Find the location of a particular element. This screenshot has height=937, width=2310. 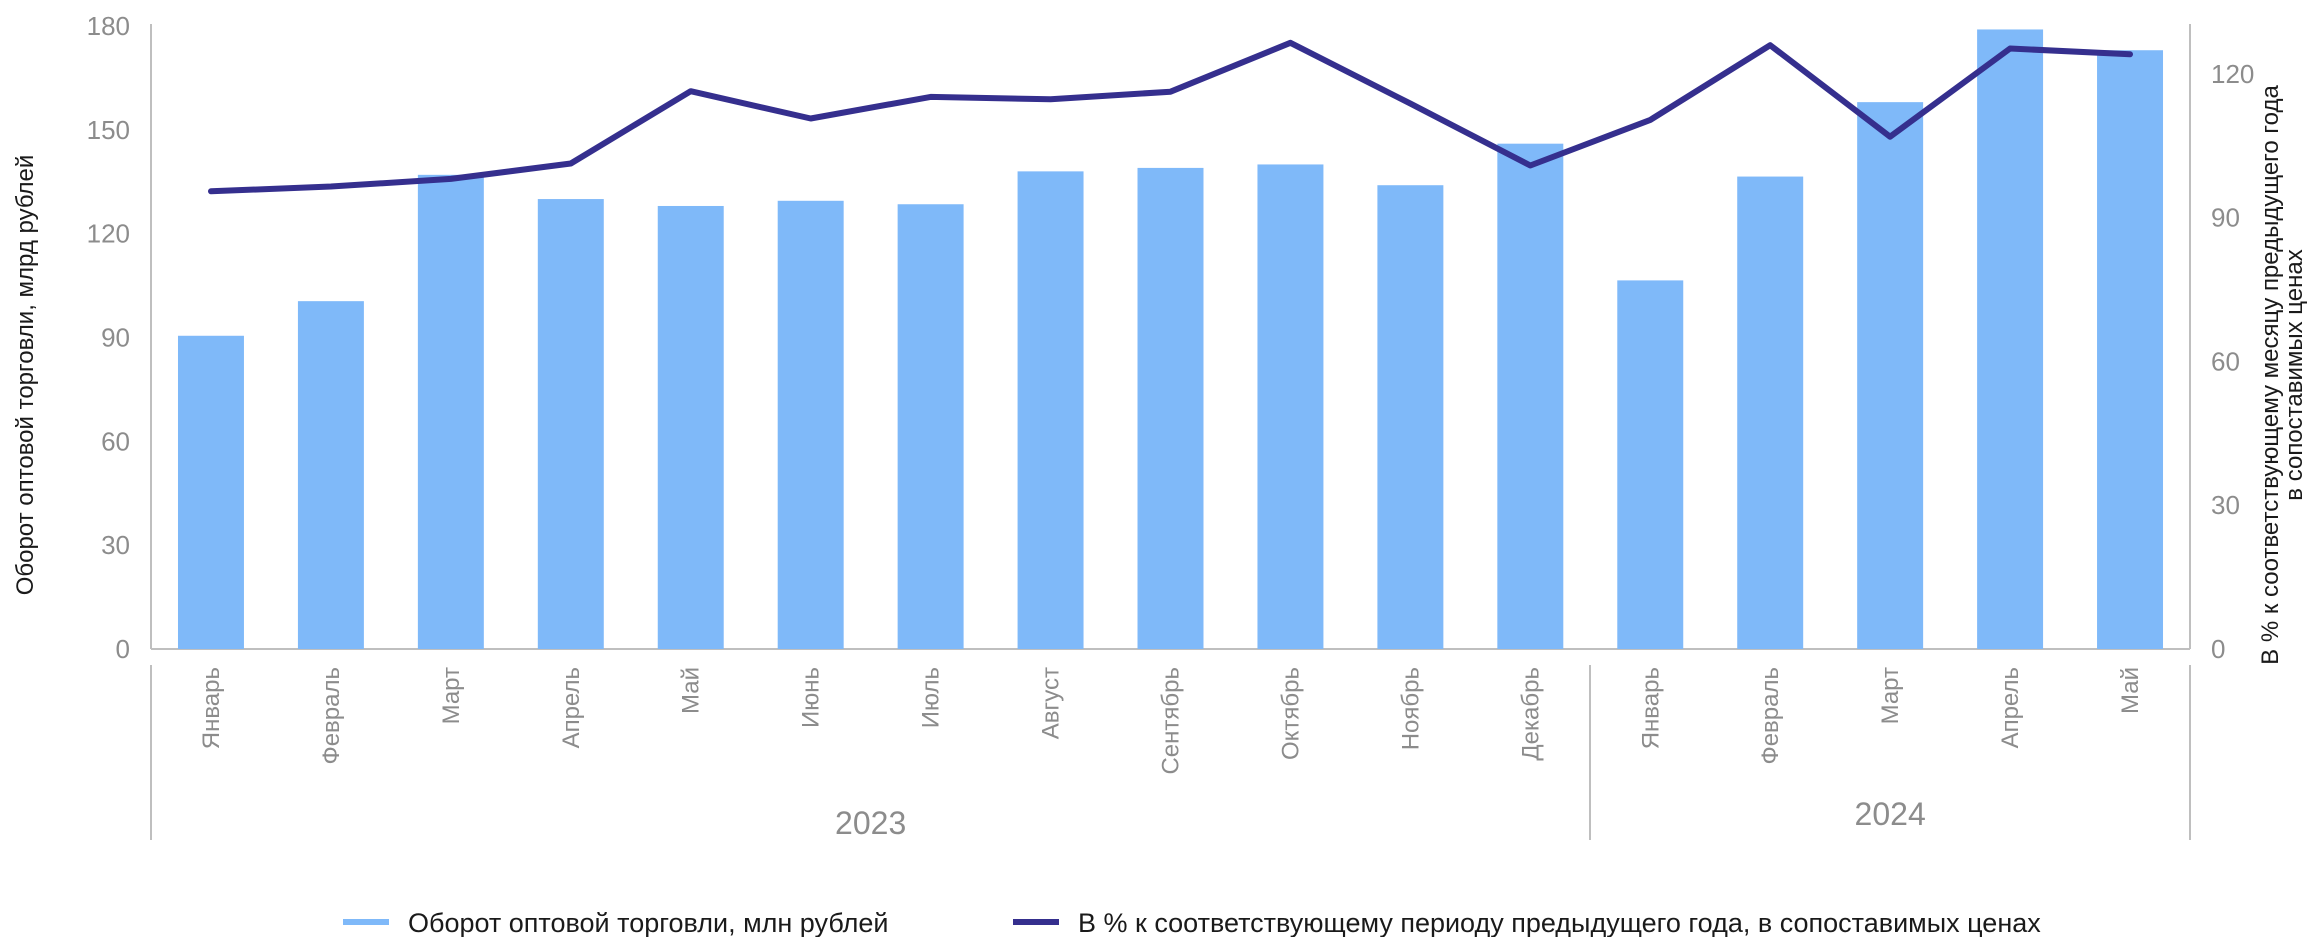

right-tick-label: 60 is located at coordinates (2225, 361).